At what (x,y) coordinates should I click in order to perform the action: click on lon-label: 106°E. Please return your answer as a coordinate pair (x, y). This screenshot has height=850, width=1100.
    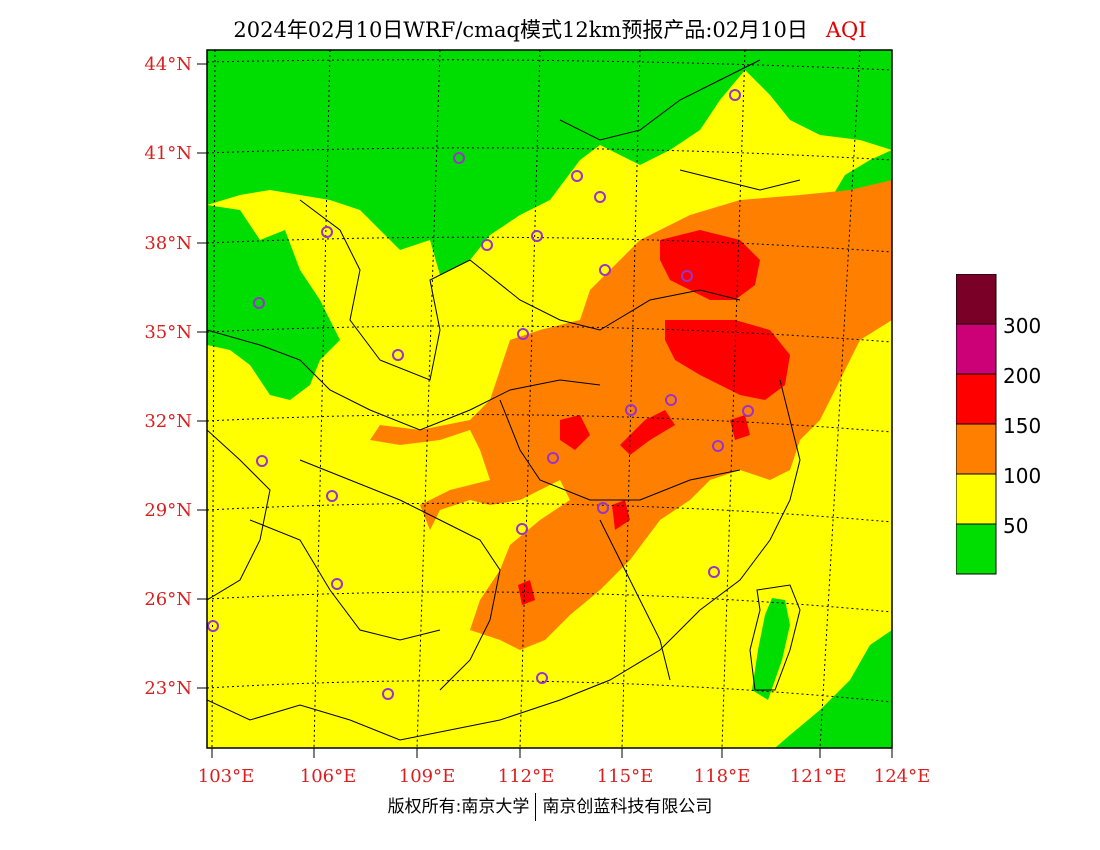
    Looking at the image, I should click on (328, 776).